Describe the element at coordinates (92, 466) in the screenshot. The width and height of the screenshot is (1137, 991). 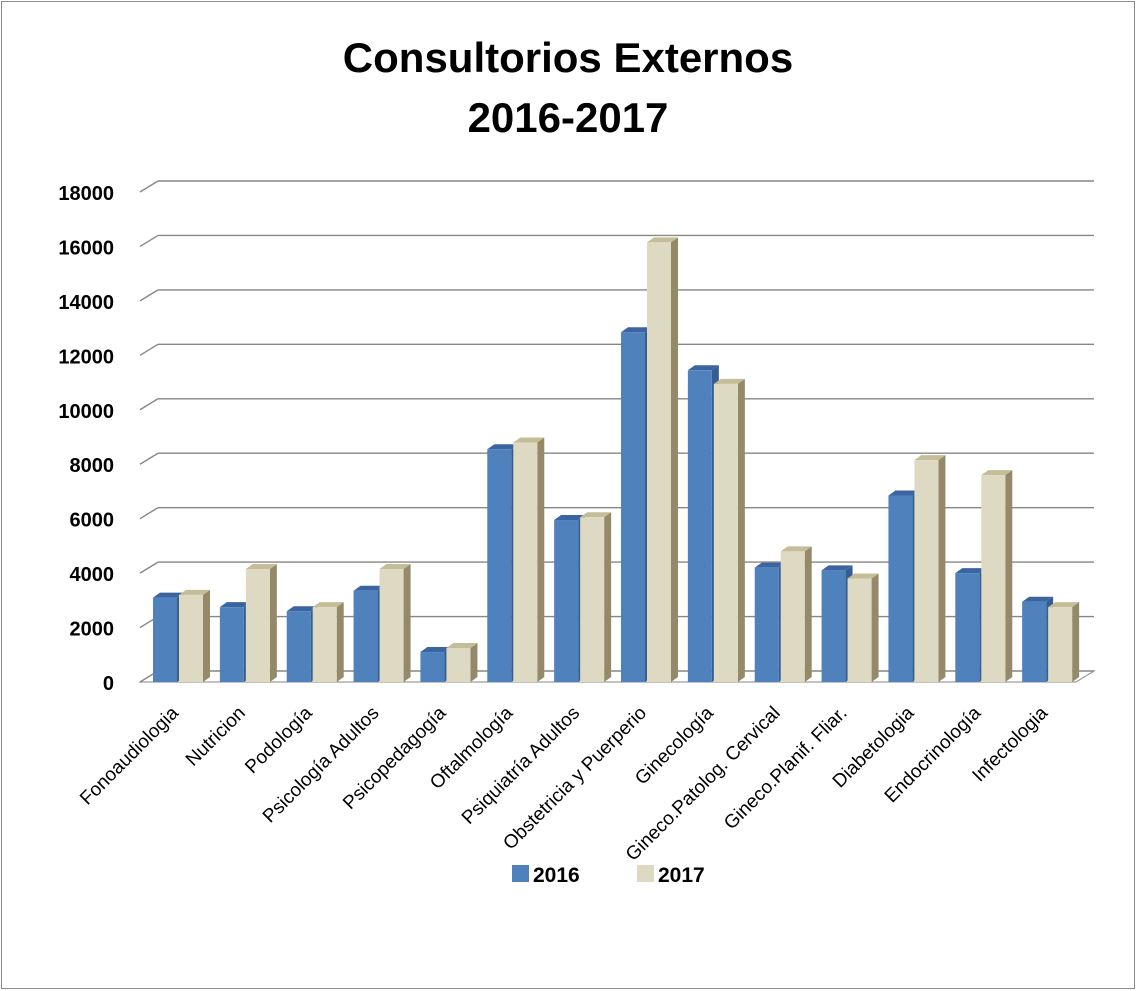
I see `y-tick-label: 8000` at that location.